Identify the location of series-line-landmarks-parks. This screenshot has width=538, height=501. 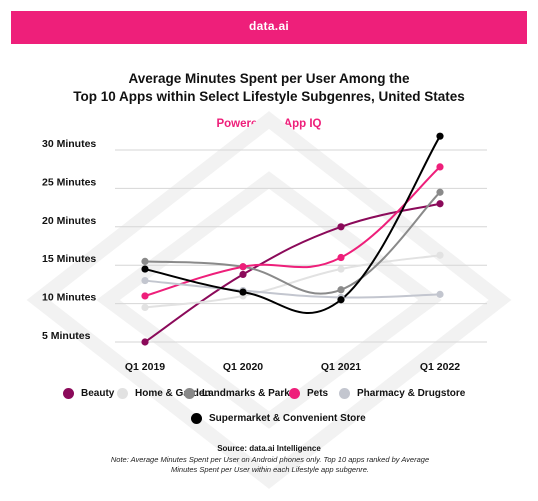
(292, 243).